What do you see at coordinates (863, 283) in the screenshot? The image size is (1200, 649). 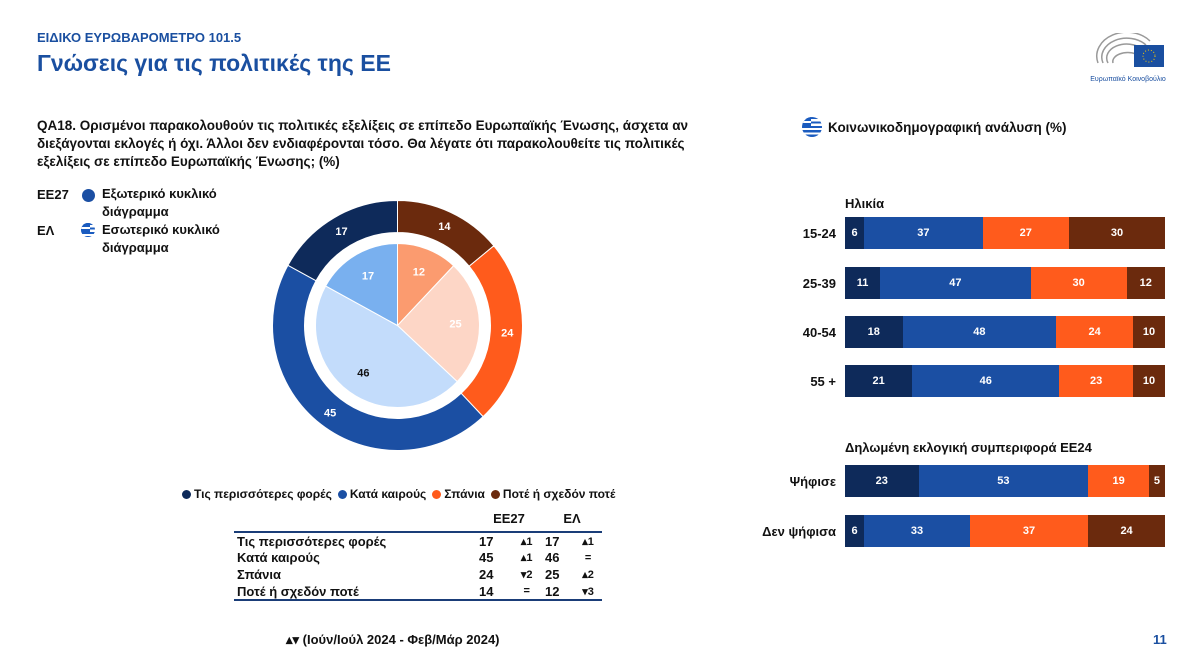 I see `bar-segment: 11` at bounding box center [863, 283].